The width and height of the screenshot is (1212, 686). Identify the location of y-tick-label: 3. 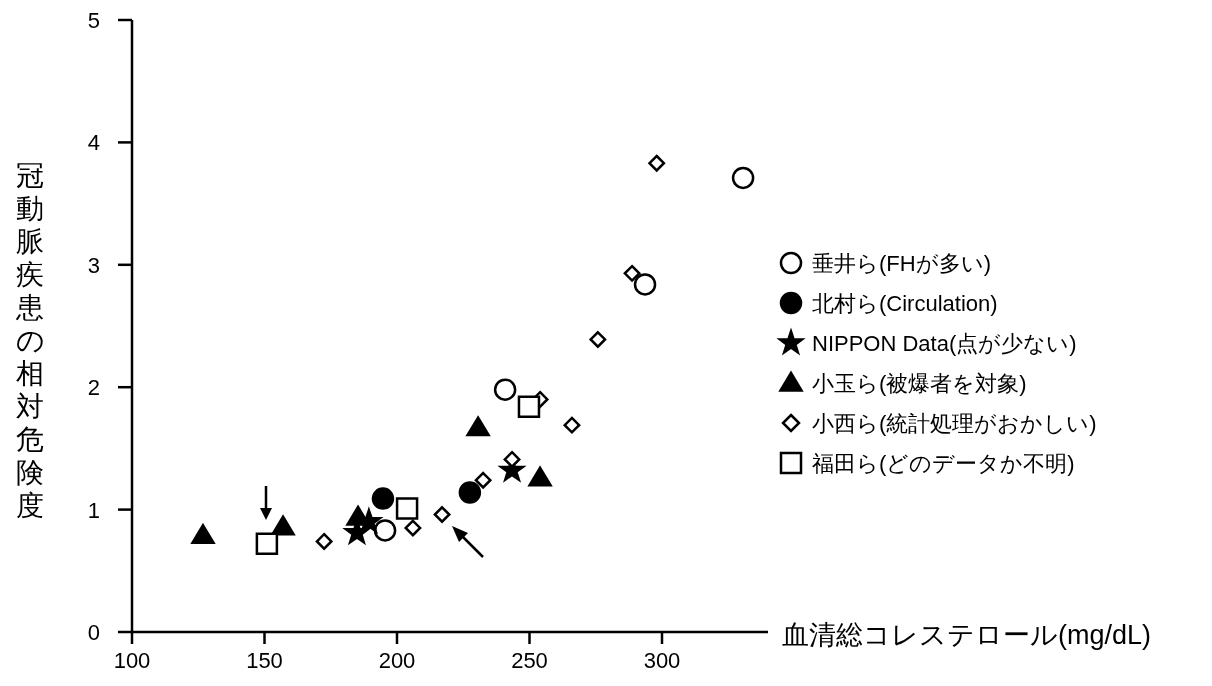
(93, 265).